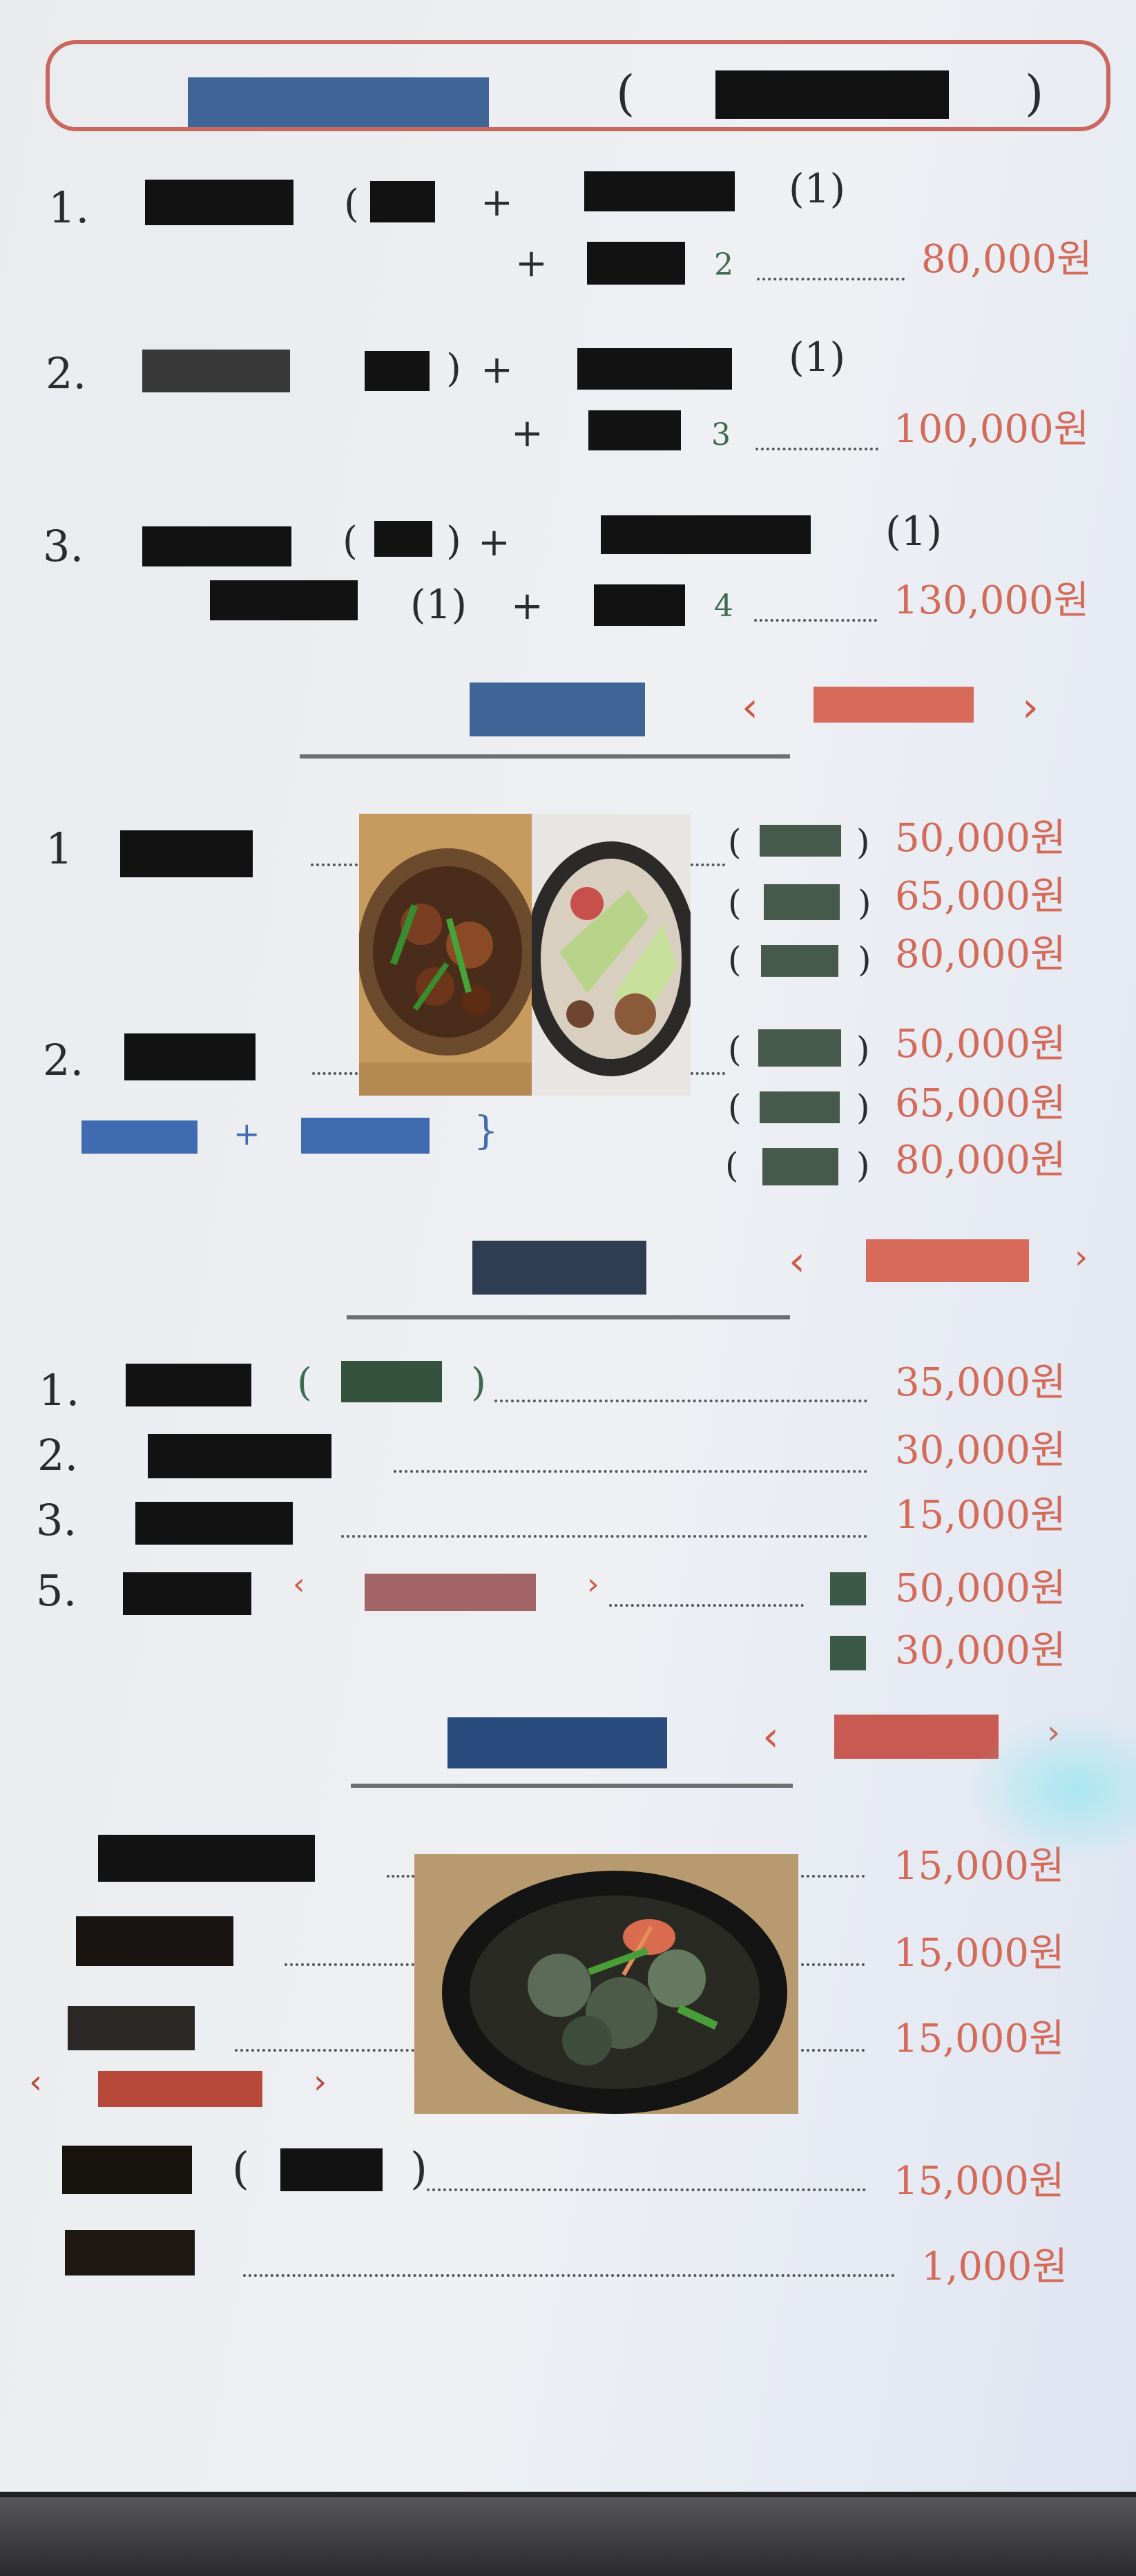 This screenshot has width=1136, height=2576. Describe the element at coordinates (284, 600) in the screenshot. I see `set-item-side-main` at that location.